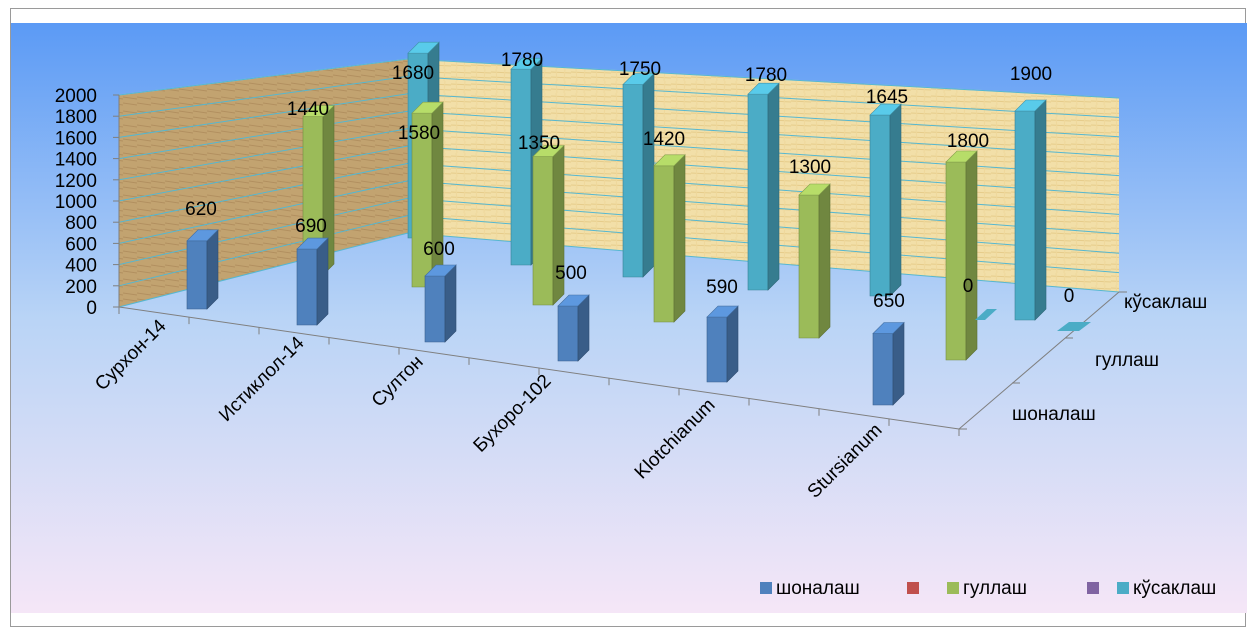 The image size is (1248, 629). I want to click on data-label: 650, so click(889, 301).